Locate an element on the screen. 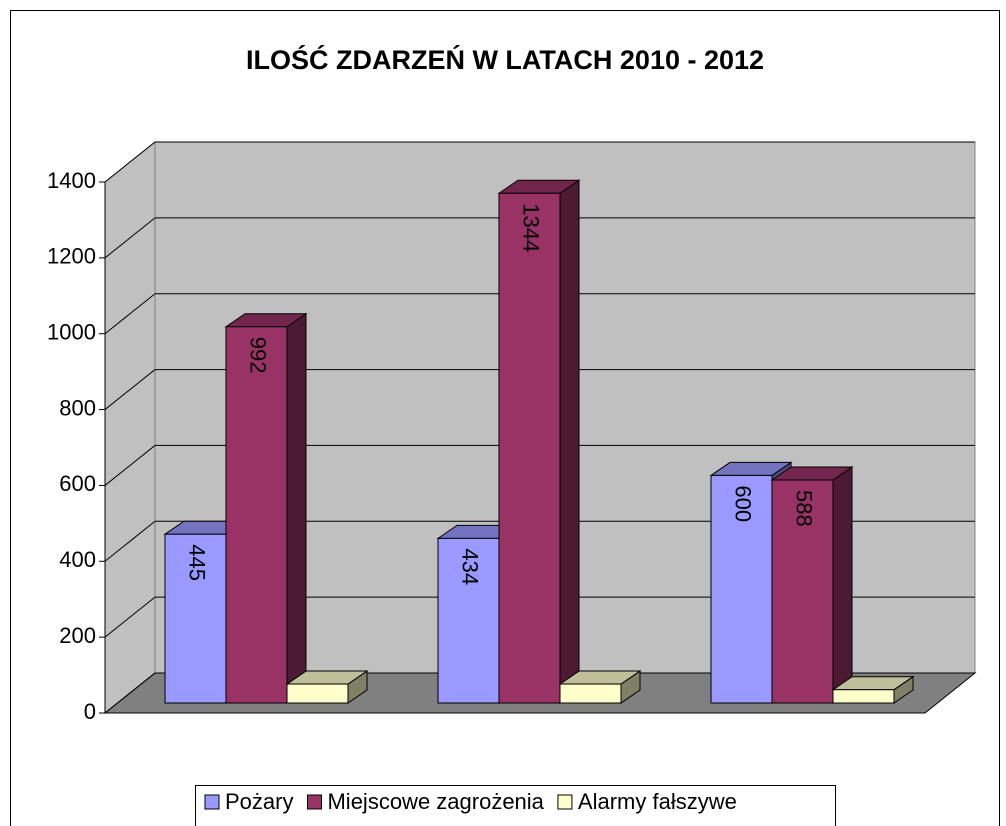 Image resolution: width=1006 pixels, height=826 pixels. legend-label: Alarmy fałszywe is located at coordinates (657, 801).